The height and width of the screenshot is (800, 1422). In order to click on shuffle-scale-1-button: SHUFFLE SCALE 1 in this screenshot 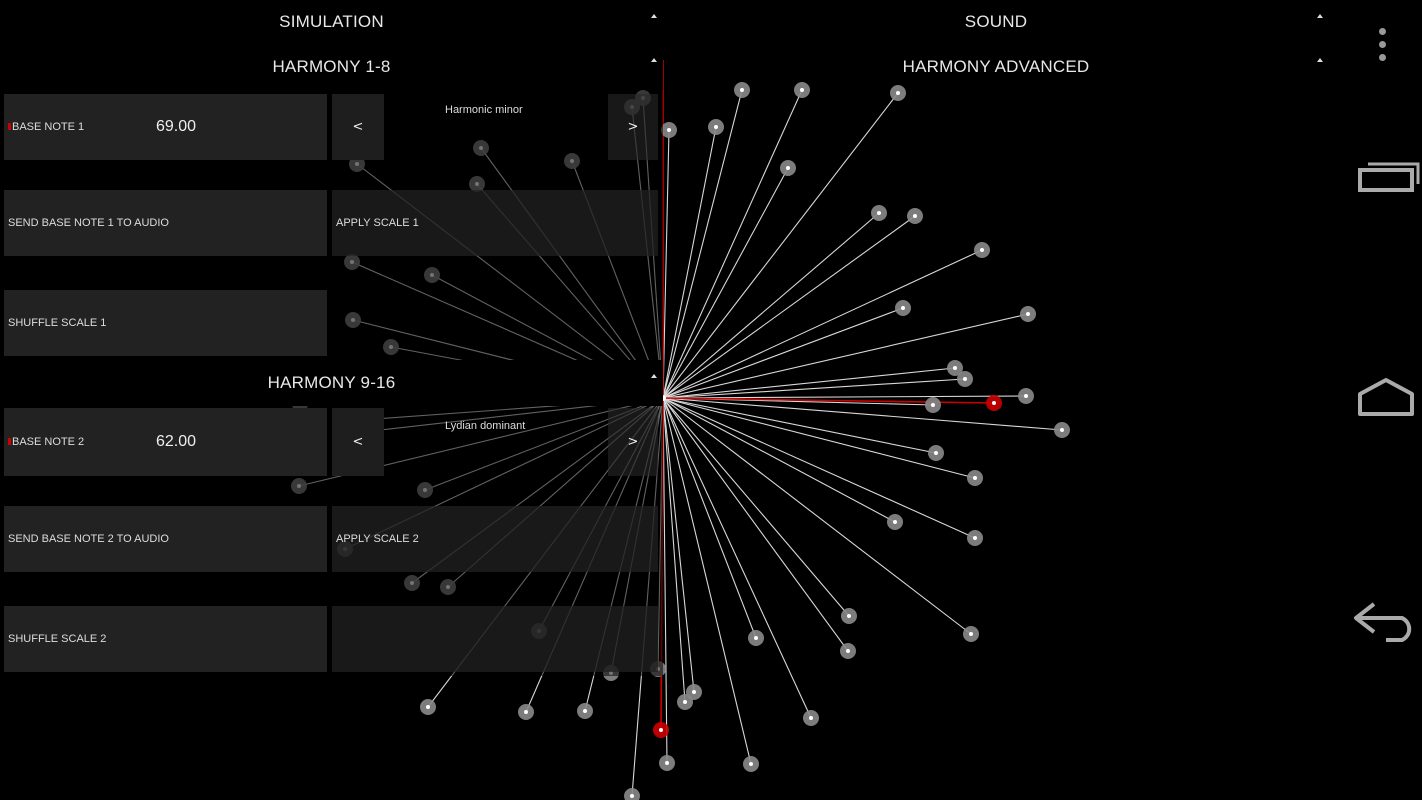, I will do `click(165, 323)`.